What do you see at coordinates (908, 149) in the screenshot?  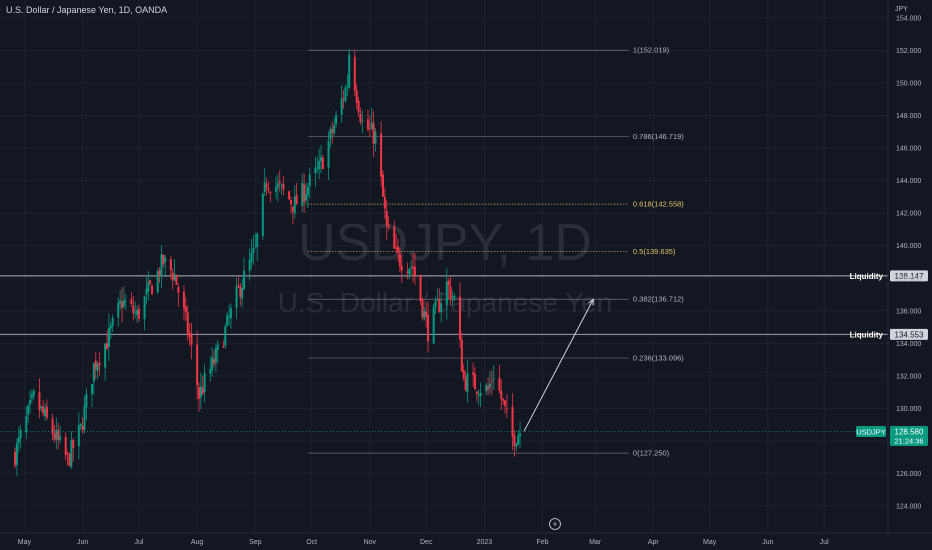 I see `price-tick: 146.000` at bounding box center [908, 149].